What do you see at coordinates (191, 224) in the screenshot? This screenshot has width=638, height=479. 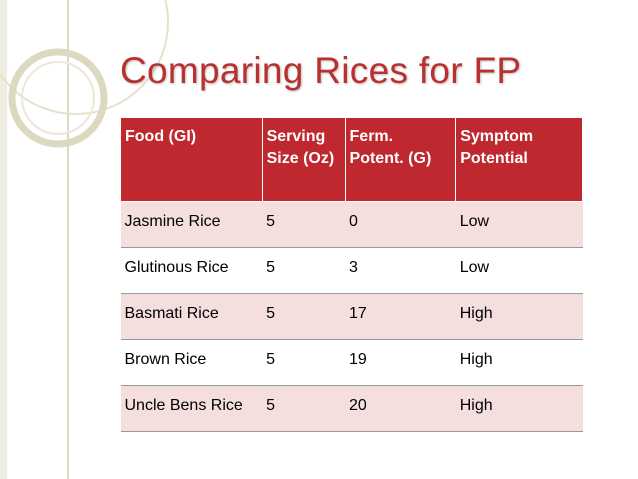 I see `cell-food: Jasmine Rice` at bounding box center [191, 224].